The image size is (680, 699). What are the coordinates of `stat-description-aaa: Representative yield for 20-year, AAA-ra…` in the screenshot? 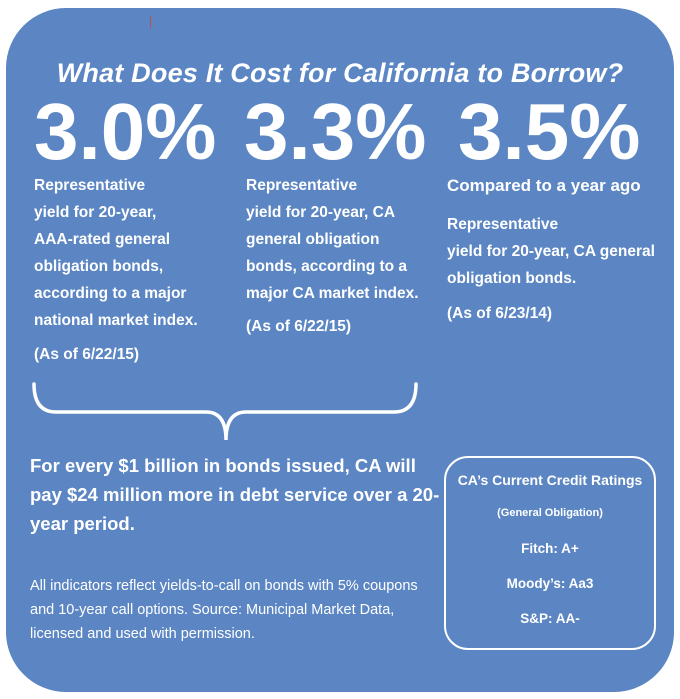 It's located at (134, 253).